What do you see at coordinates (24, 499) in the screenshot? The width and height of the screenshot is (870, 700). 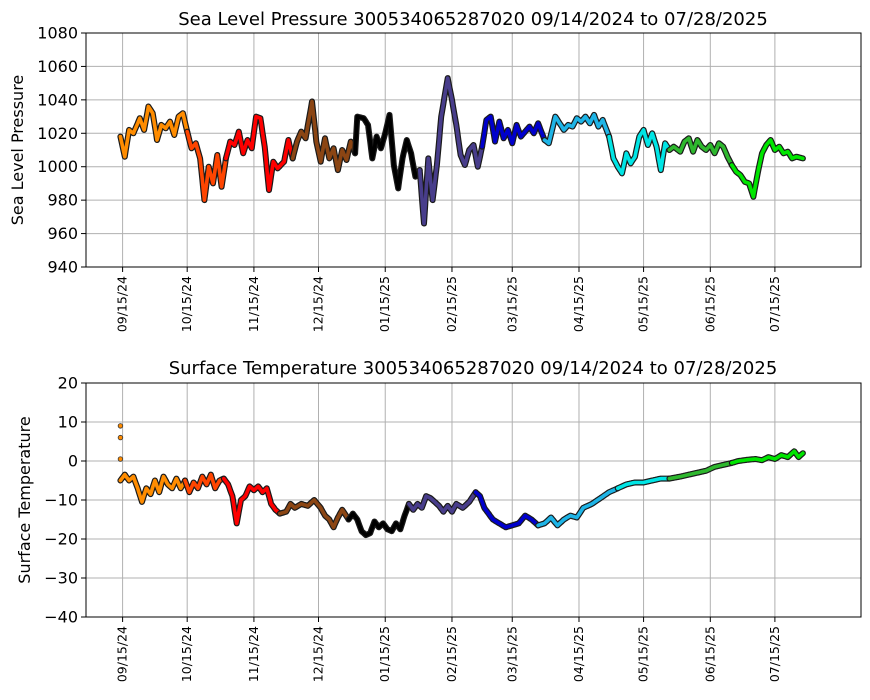 I see `y-axis-label: Surface Temperature` at bounding box center [24, 499].